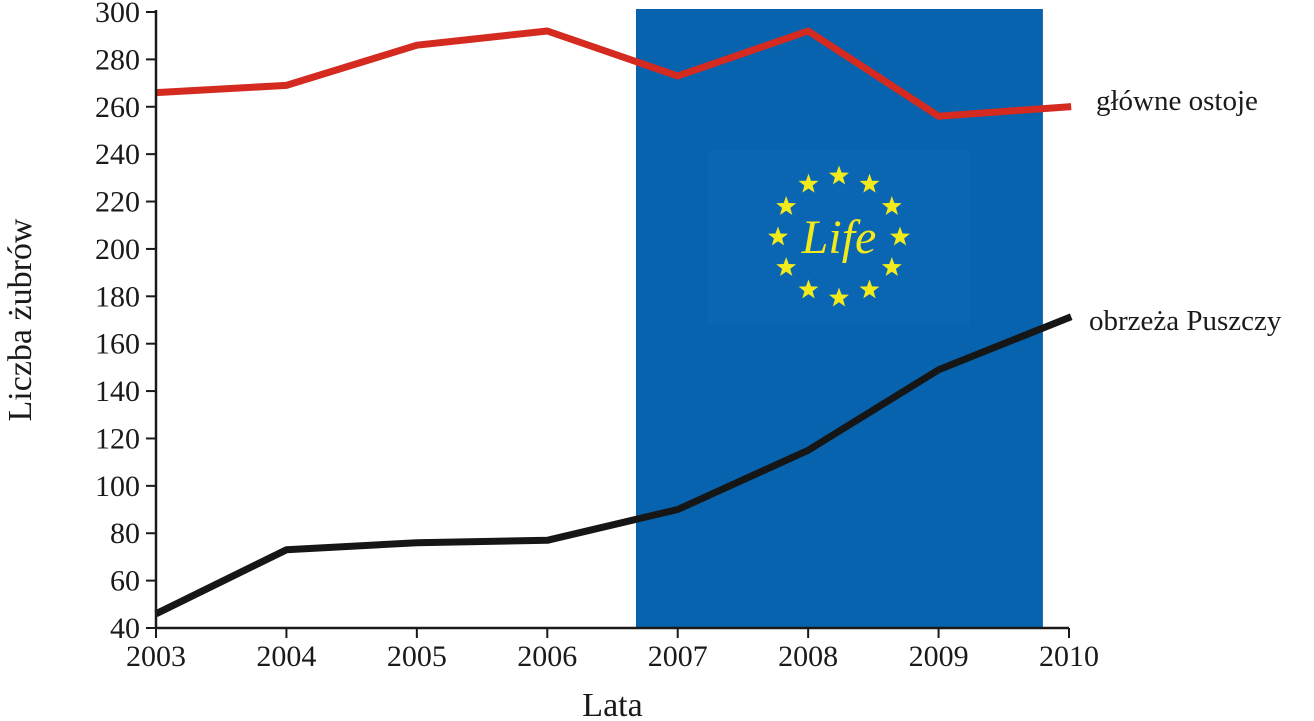 This screenshot has width=1314, height=721. Describe the element at coordinates (125, 628) in the screenshot. I see `y-tick-label: 40` at that location.